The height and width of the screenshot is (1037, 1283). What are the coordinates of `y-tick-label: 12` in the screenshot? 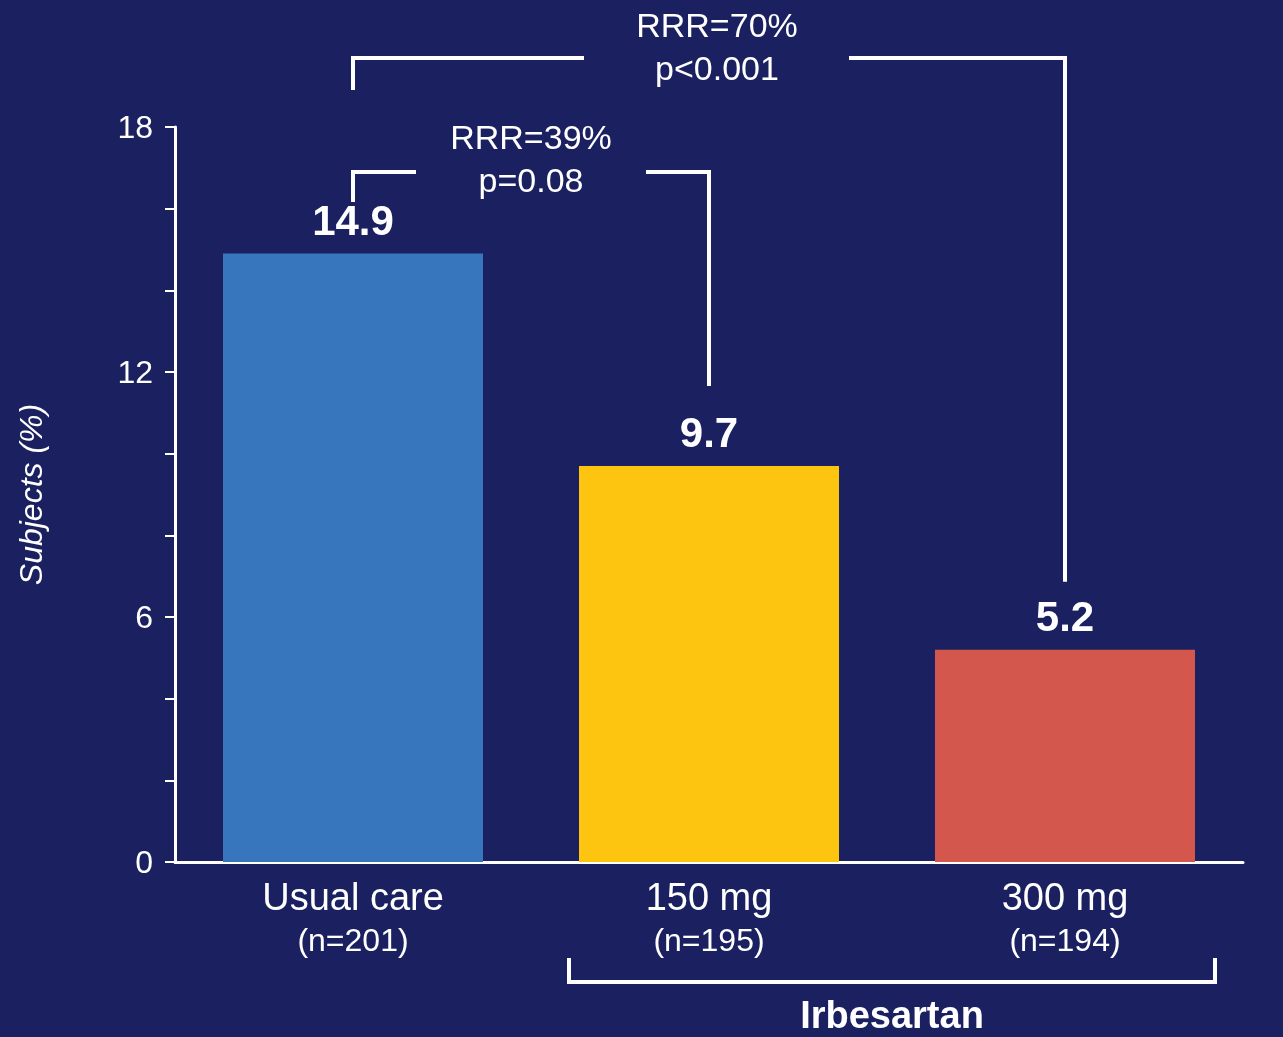 It's located at (135, 372).